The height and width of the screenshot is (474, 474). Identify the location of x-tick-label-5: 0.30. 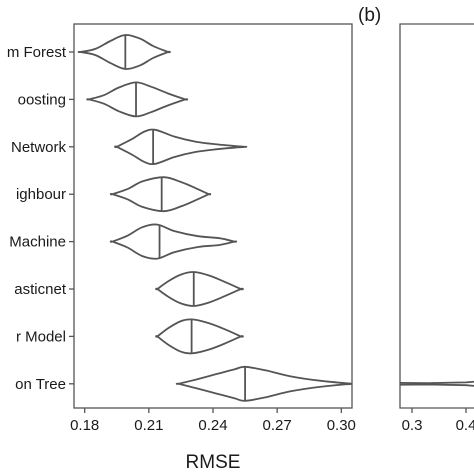
(341, 425).